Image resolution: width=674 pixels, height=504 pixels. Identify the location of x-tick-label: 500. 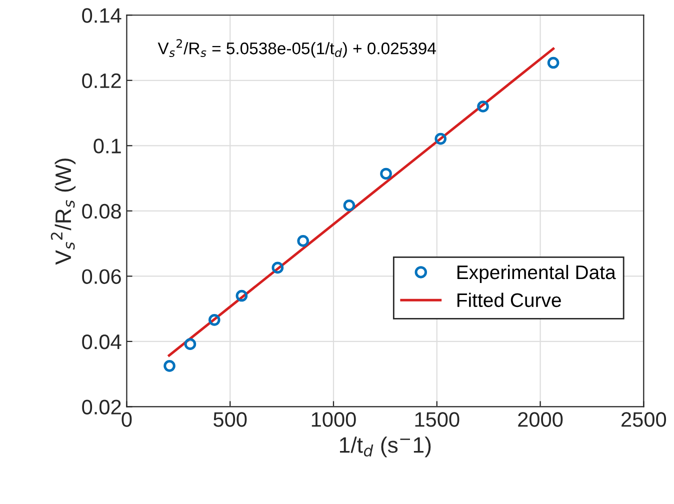
(230, 419).